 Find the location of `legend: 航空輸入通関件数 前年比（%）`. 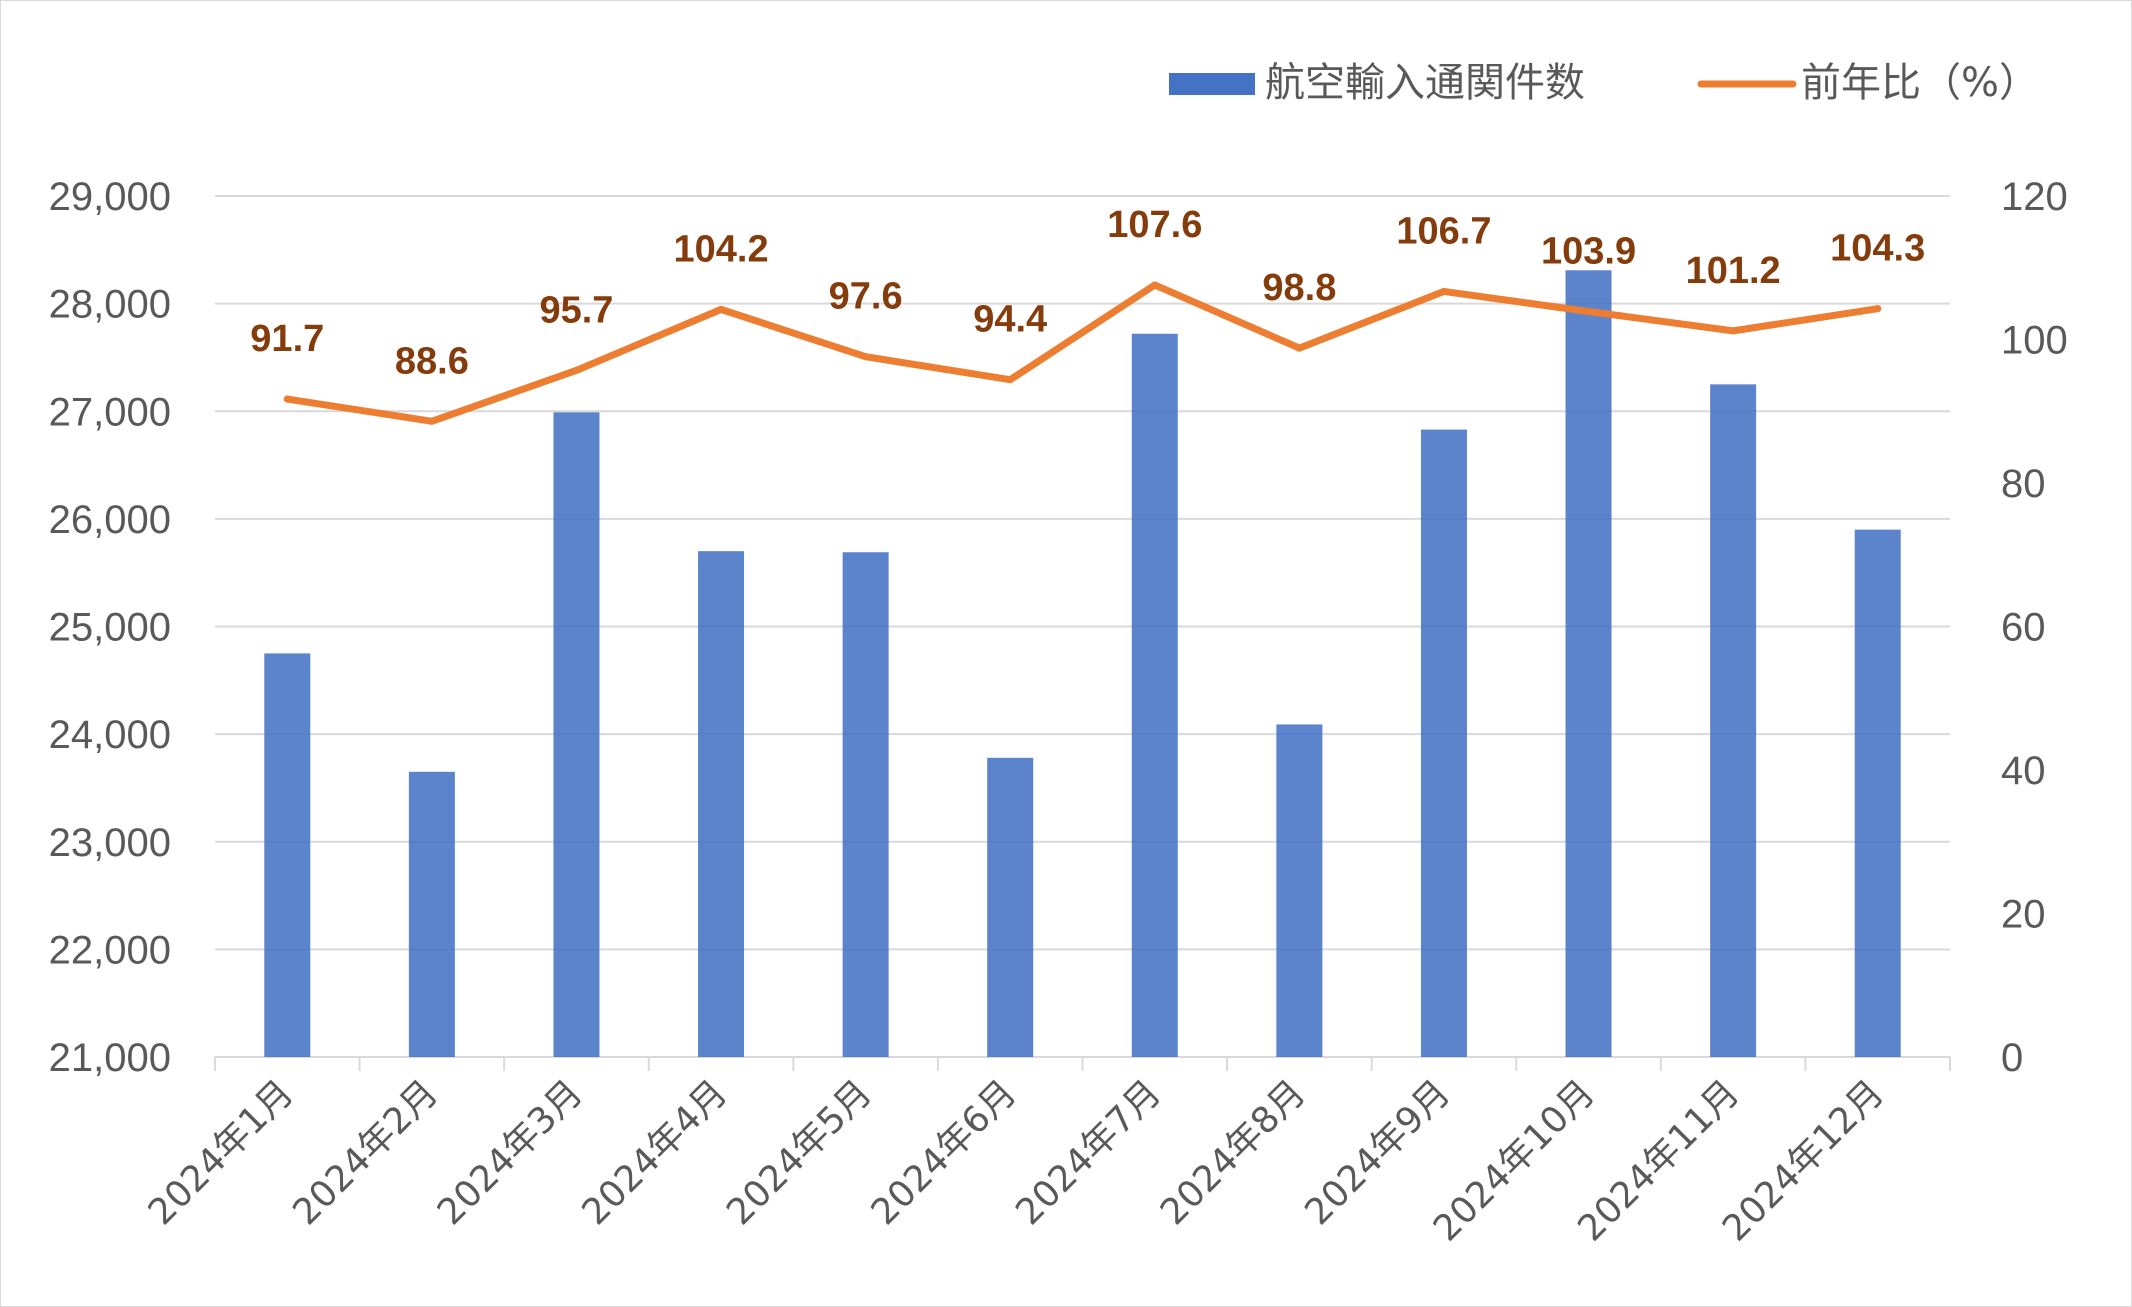

legend: 航空輸入通関件数 前年比（%） is located at coordinates (1604, 83).